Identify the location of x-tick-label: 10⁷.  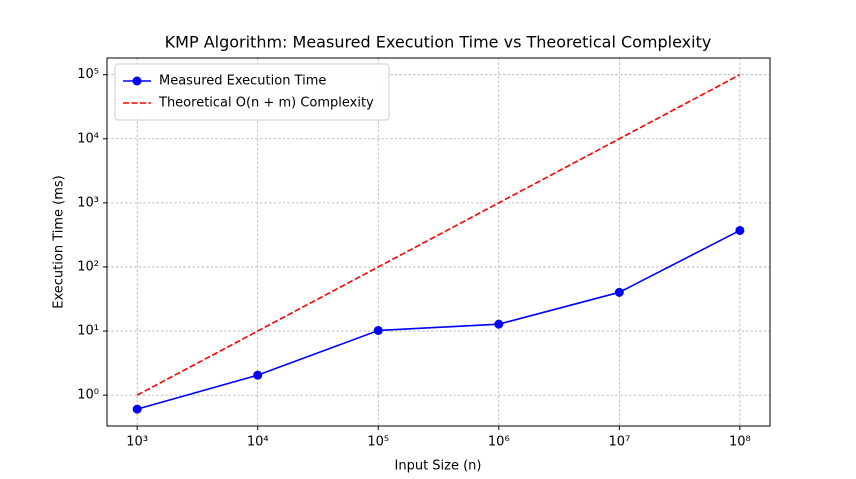
(619, 442).